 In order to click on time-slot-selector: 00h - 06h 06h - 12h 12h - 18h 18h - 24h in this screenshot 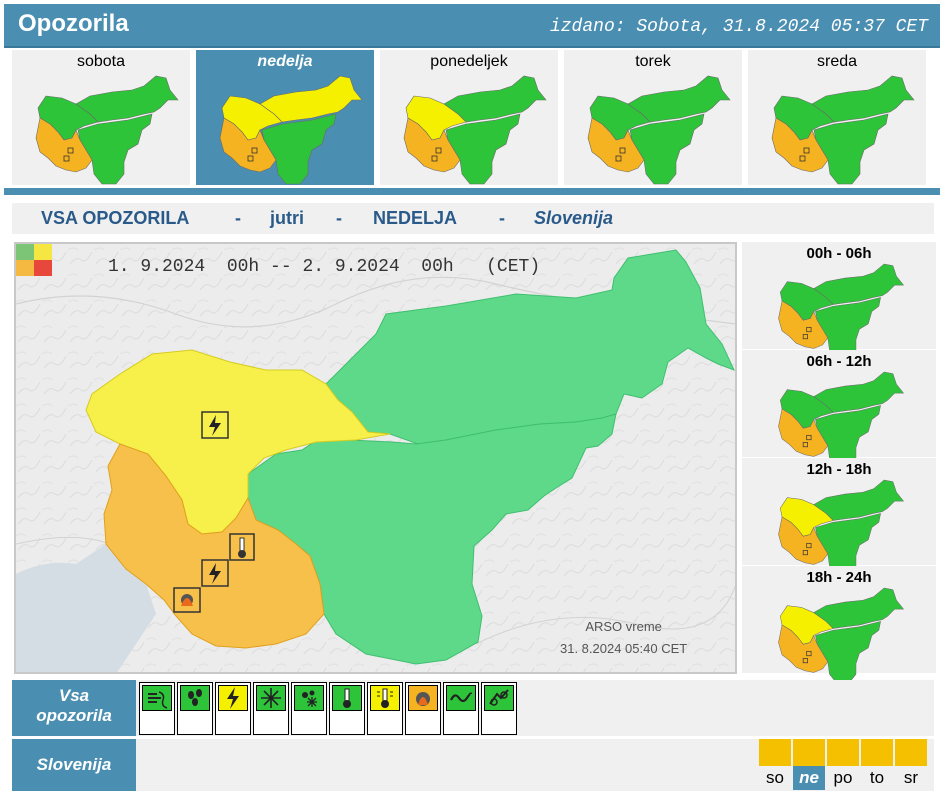, I will do `click(839, 463)`.